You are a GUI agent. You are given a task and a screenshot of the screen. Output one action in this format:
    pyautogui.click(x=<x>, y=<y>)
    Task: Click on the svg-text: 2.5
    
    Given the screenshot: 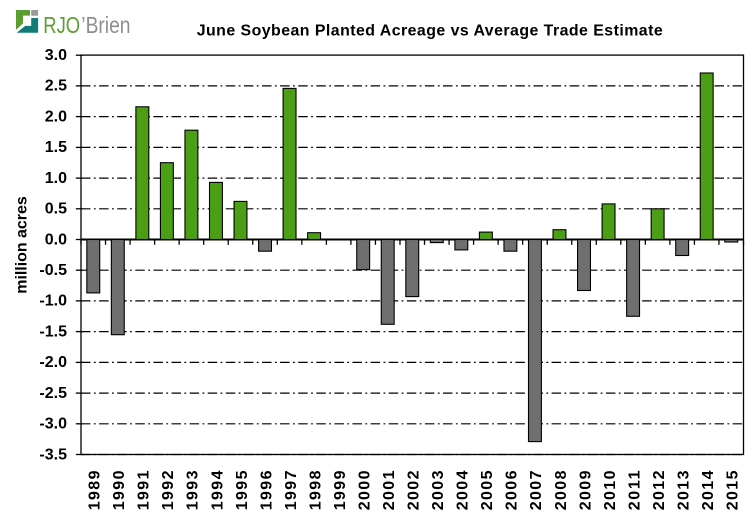 What is the action you would take?
    pyautogui.click(x=56, y=86)
    